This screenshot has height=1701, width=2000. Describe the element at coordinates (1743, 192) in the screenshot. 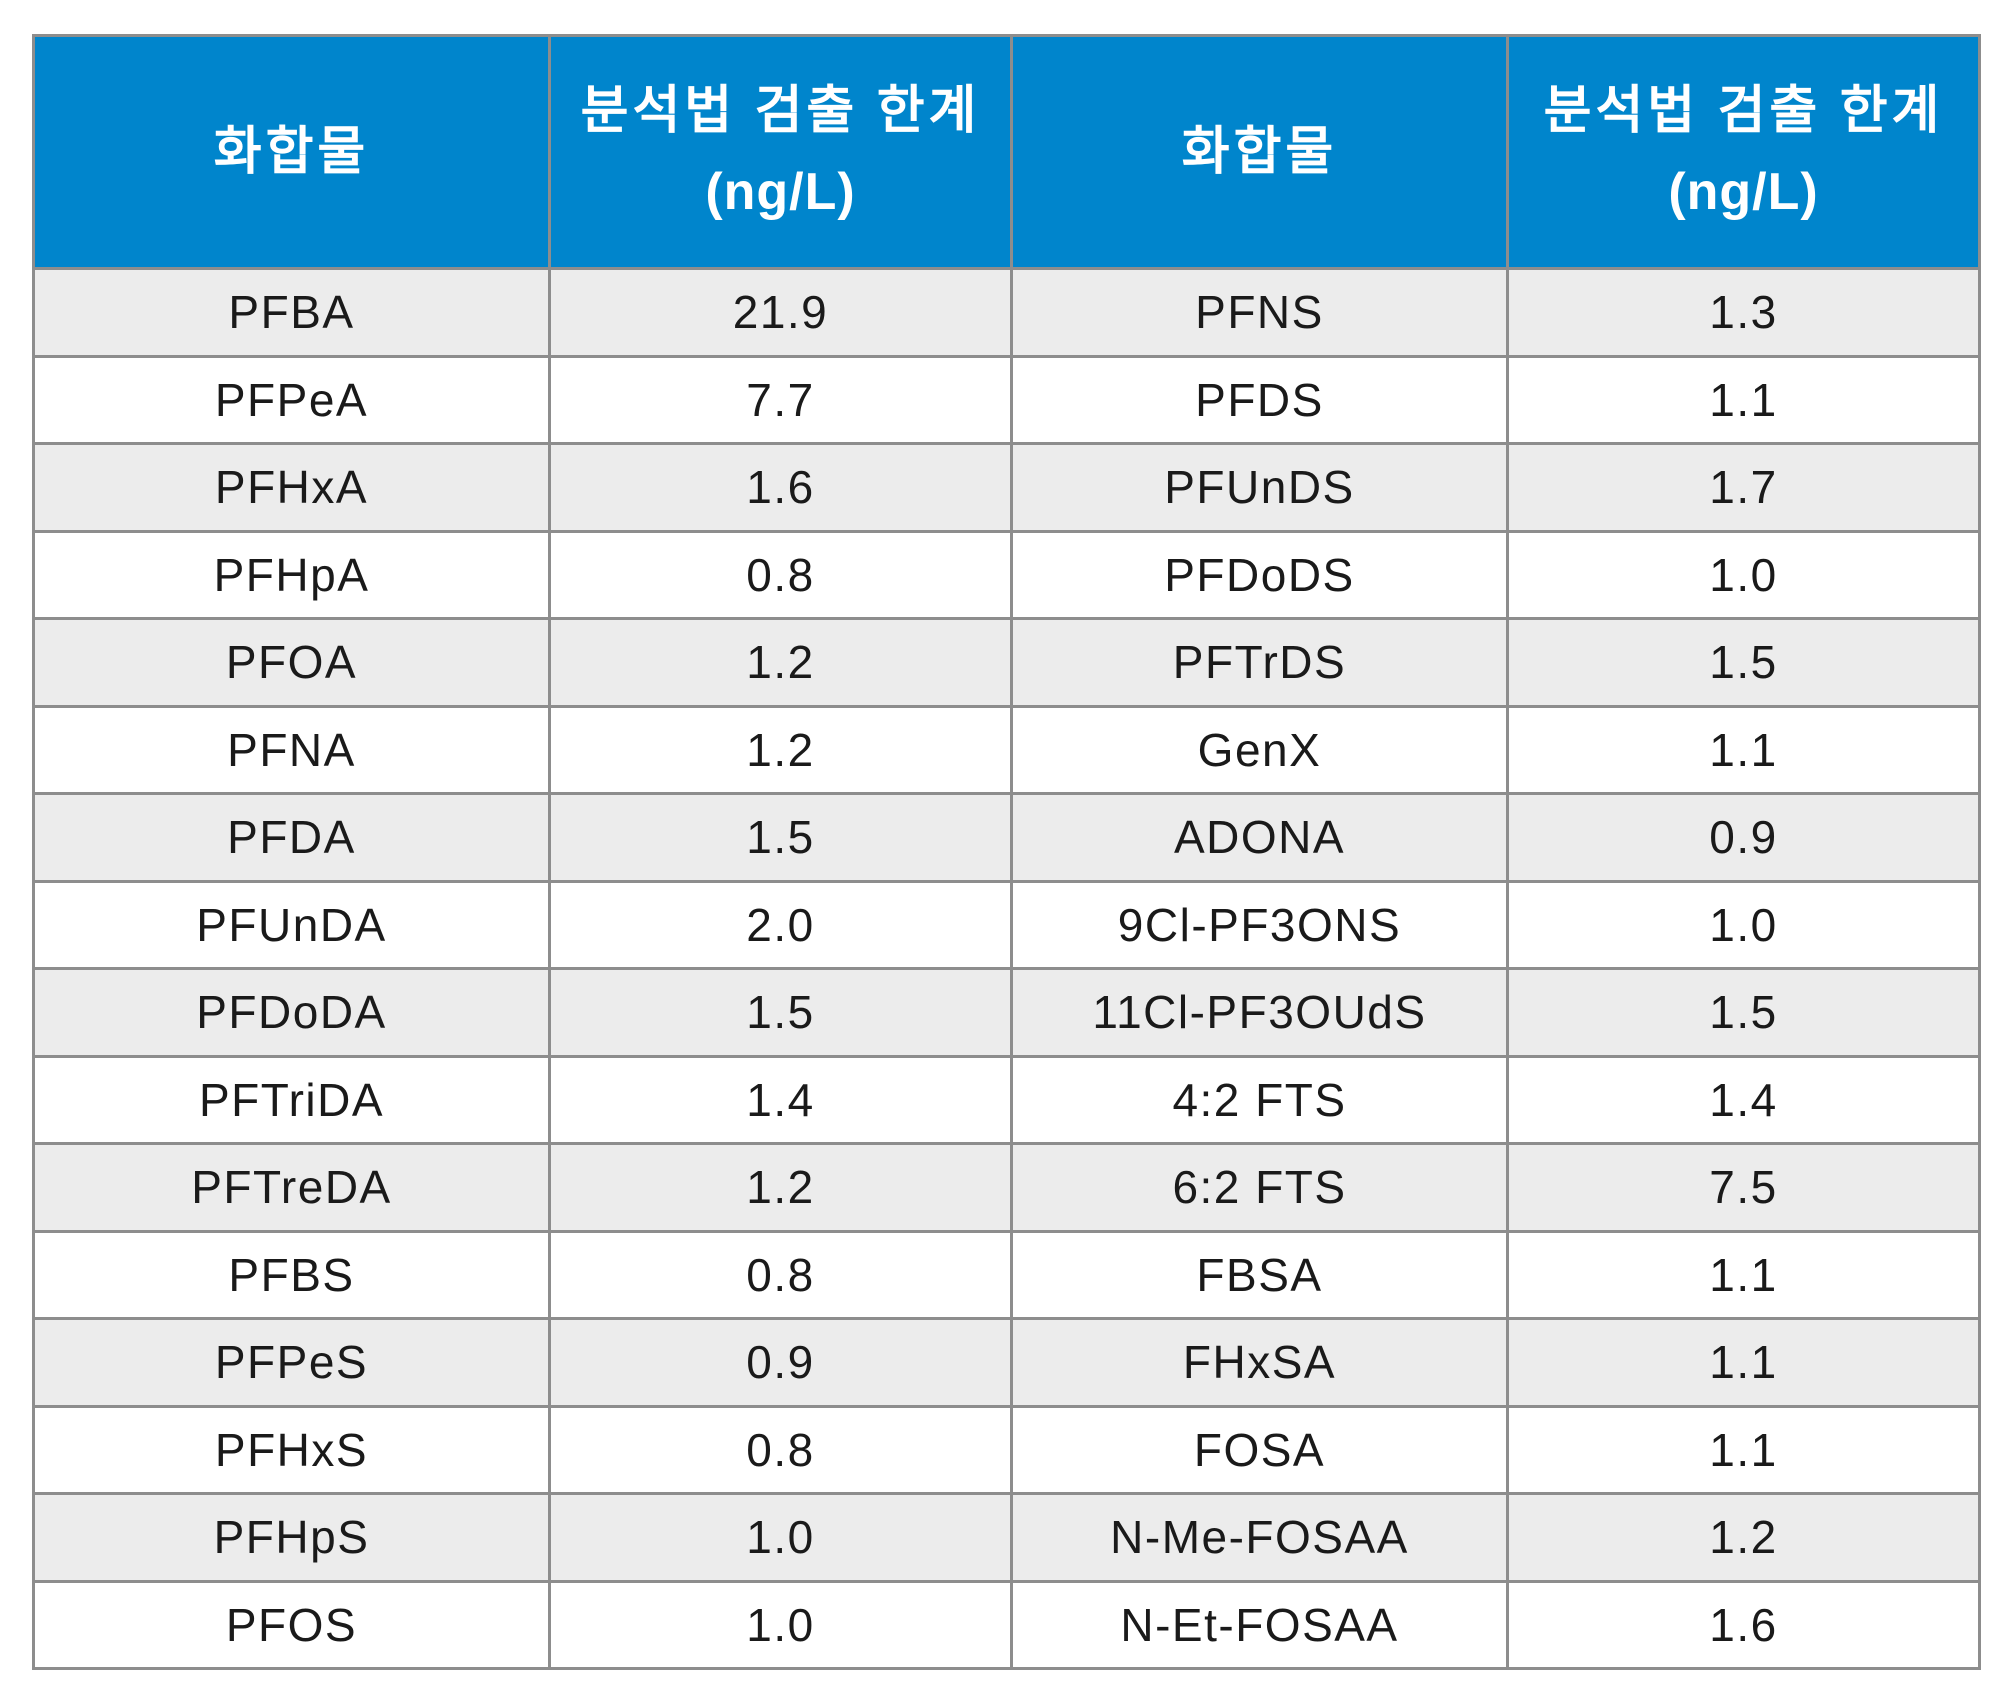

I see `header-detection-limit-right-unit: (ng/L)` at that location.